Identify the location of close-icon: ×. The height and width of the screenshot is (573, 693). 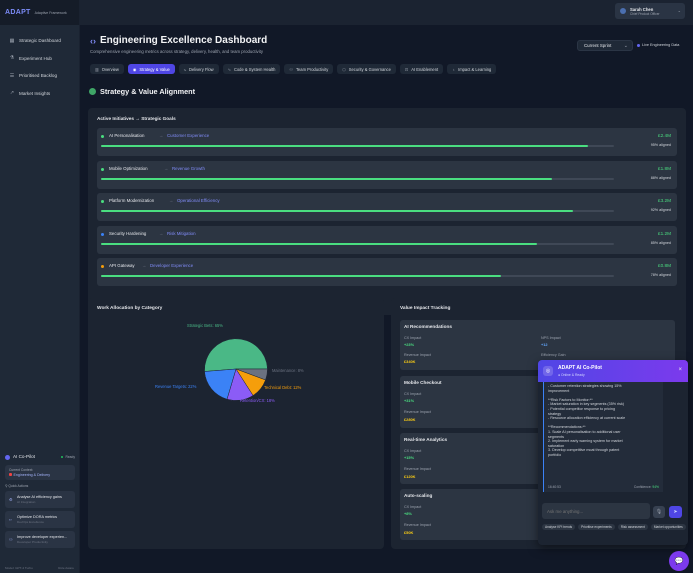
(680, 370).